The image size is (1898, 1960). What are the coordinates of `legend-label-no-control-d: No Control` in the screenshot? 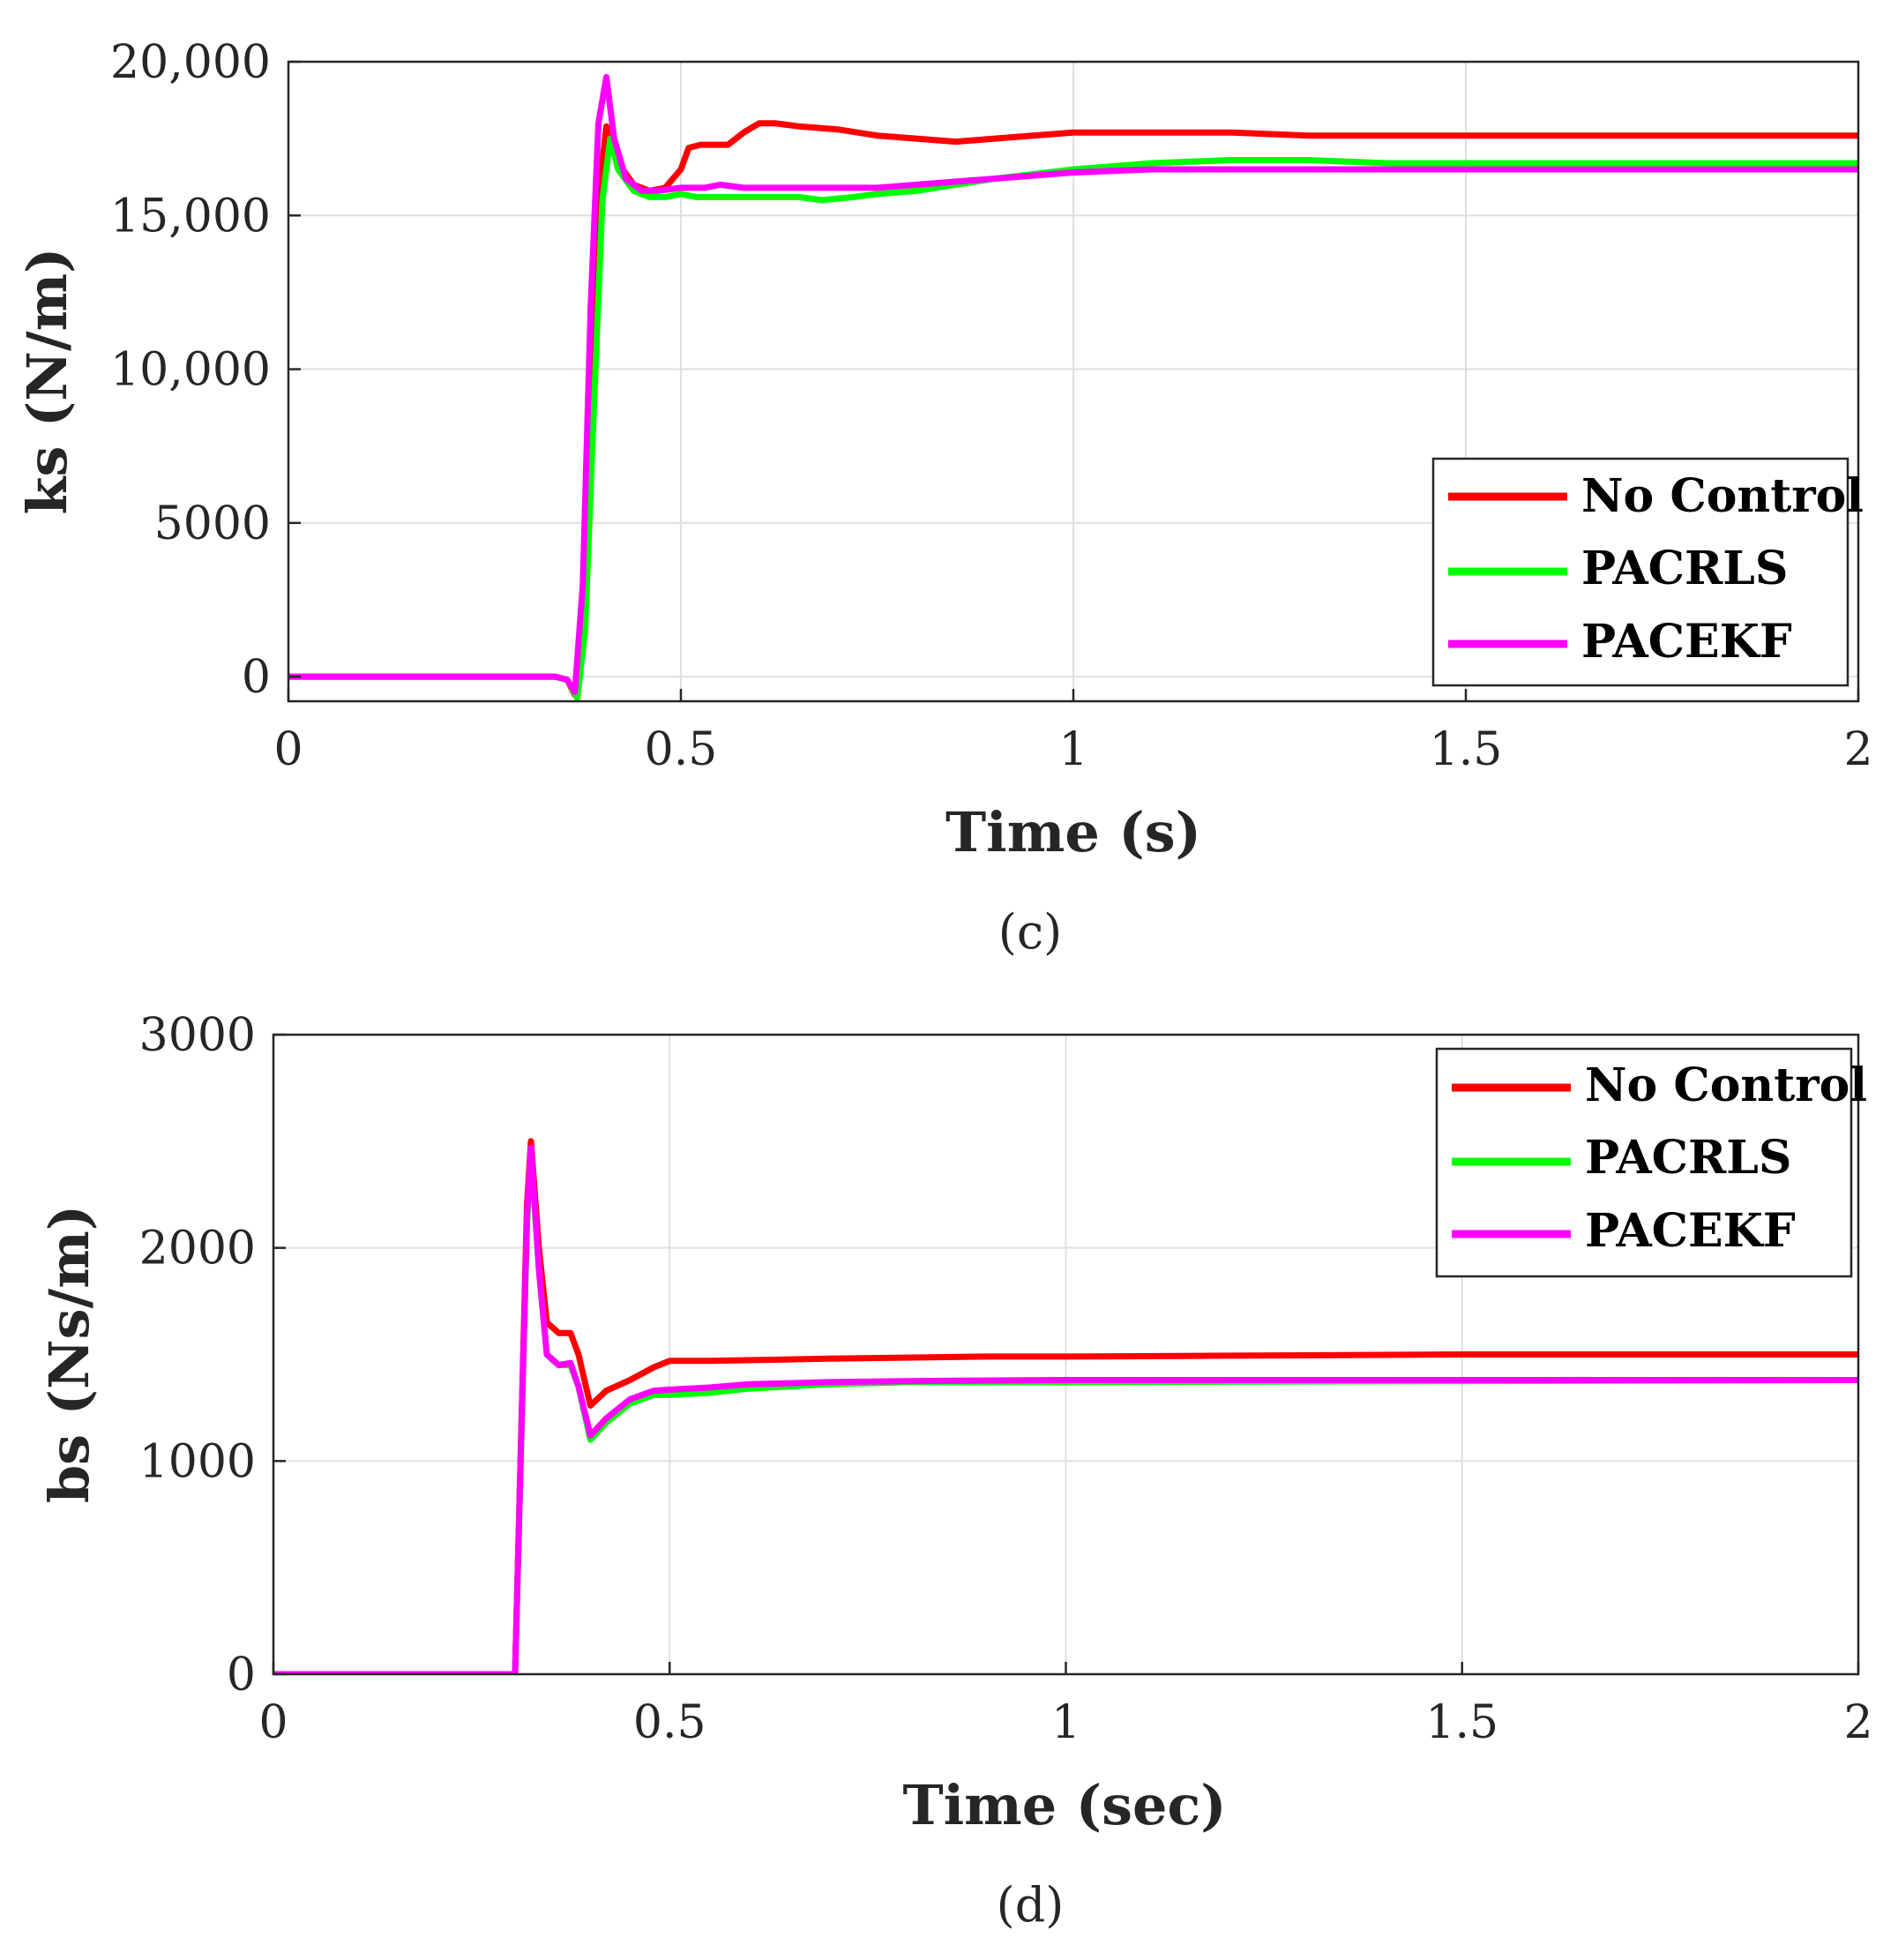 It's located at (1726, 1085).